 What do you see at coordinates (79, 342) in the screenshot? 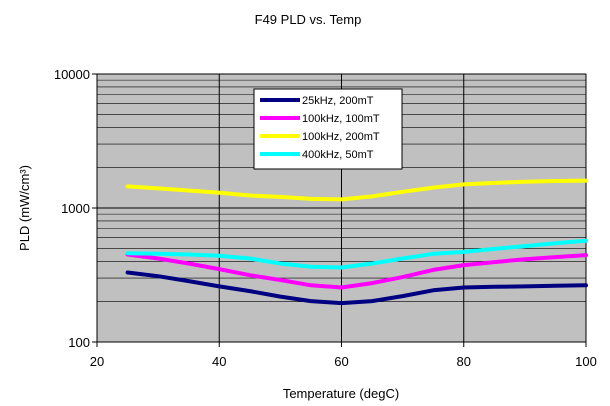
I see `y-tick-label: 100` at bounding box center [79, 342].